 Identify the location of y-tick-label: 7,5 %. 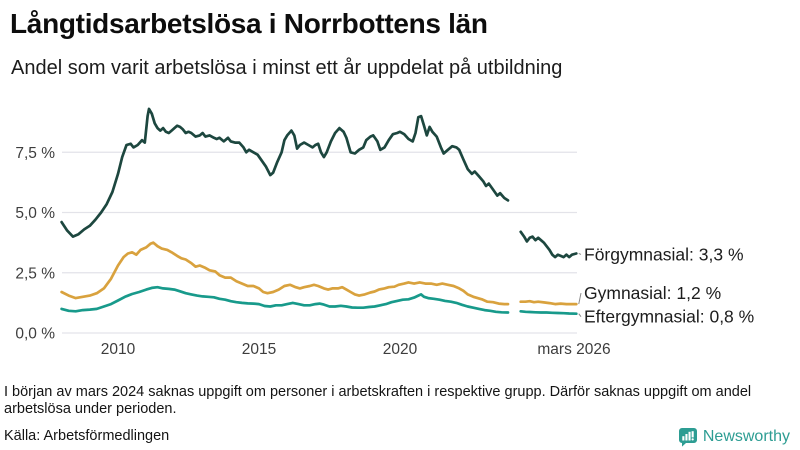
(35, 153).